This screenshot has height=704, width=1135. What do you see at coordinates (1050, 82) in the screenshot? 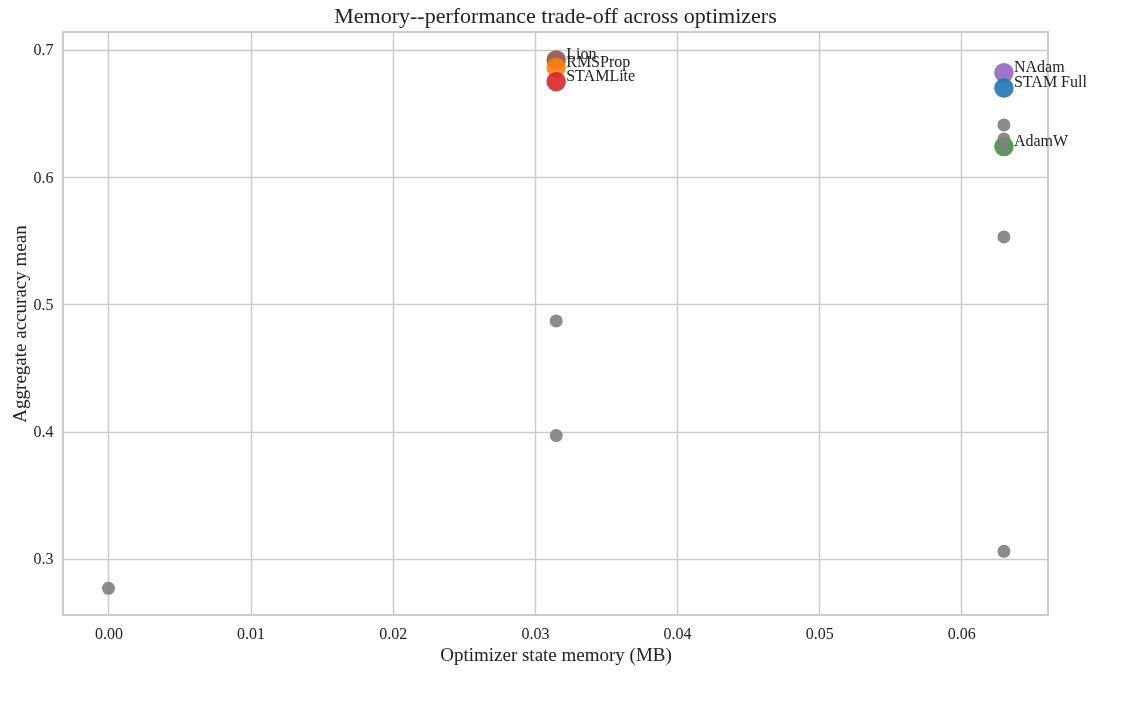
I see `series-label: STAM Full` at bounding box center [1050, 82].